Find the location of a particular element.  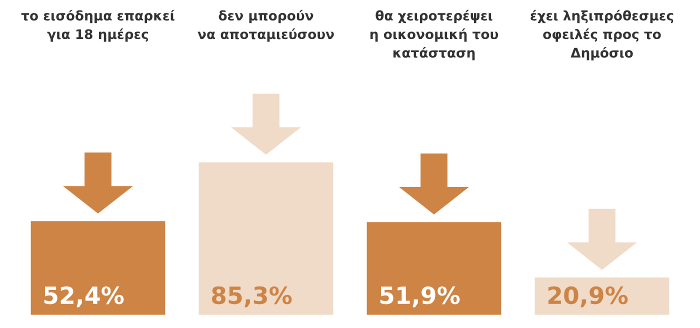

data-label: 51,9% is located at coordinates (420, 297).